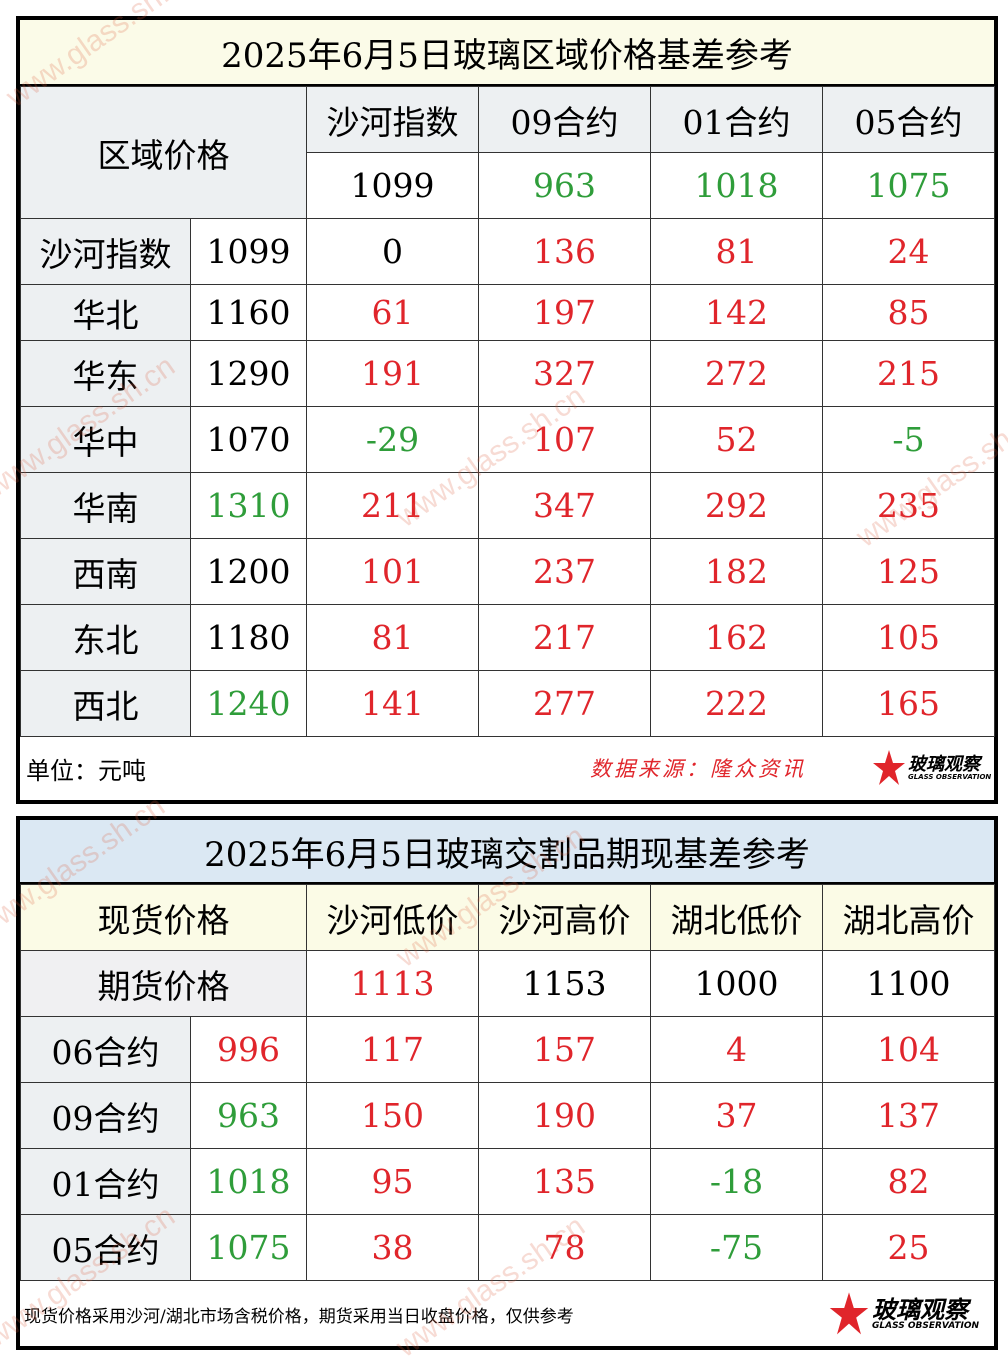 The height and width of the screenshot is (1365, 1008). I want to click on region-price: 1200, so click(248, 571).